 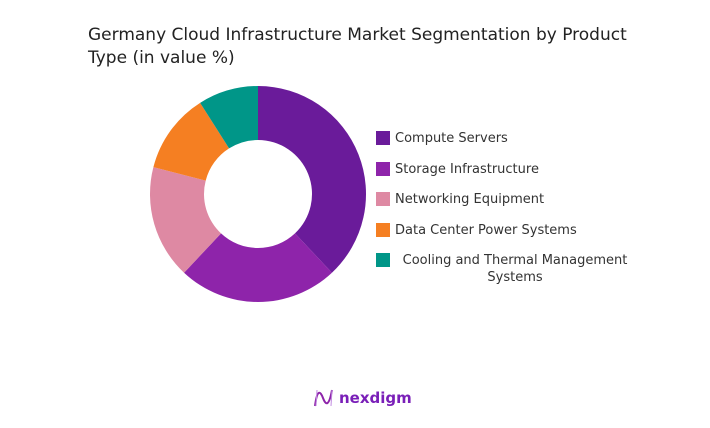 I want to click on legend-item: Networking Equipment, so click(x=505, y=206).